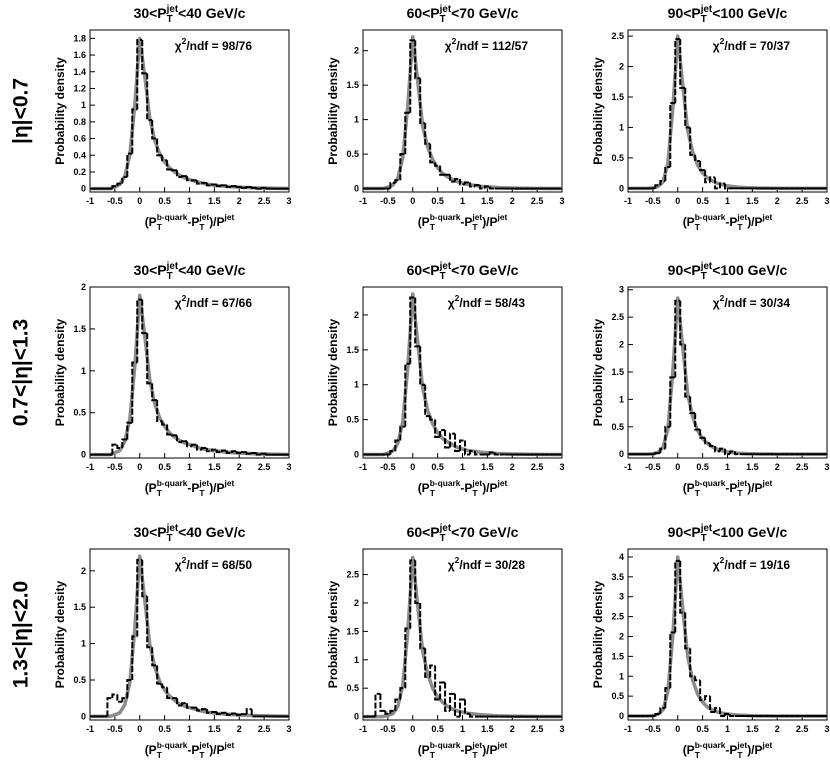 The width and height of the screenshot is (830, 762). What do you see at coordinates (79, 72) in the screenshot?
I see `y-tick-label: 1.4` at bounding box center [79, 72].